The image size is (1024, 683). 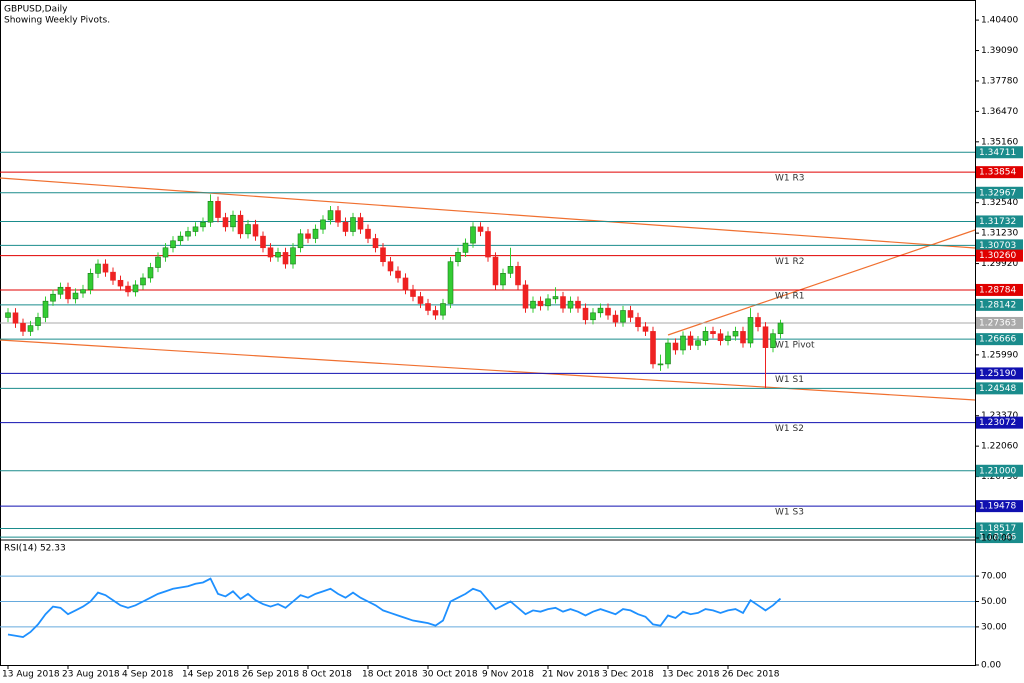 I want to click on y-tick-label: 1.37780, so click(x=999, y=81).